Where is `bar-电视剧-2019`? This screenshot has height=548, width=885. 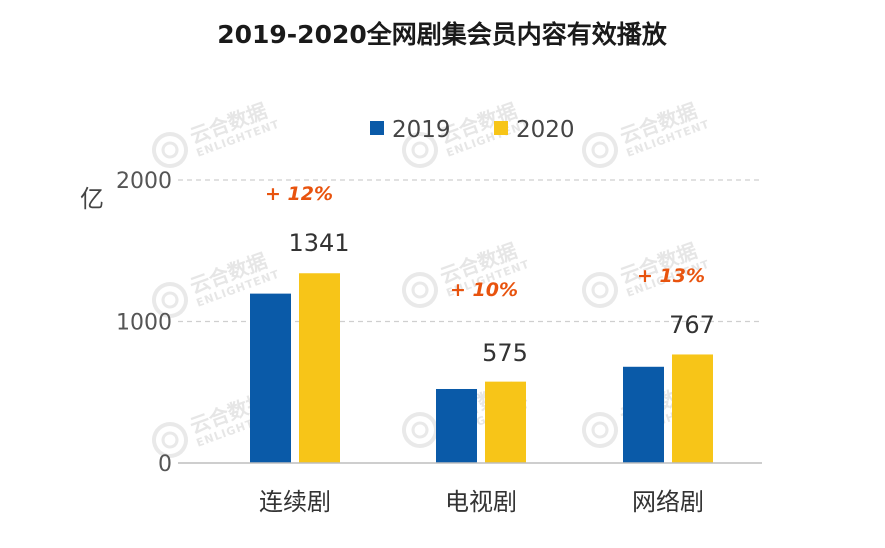 bar-电视剧-2019 is located at coordinates (456, 425).